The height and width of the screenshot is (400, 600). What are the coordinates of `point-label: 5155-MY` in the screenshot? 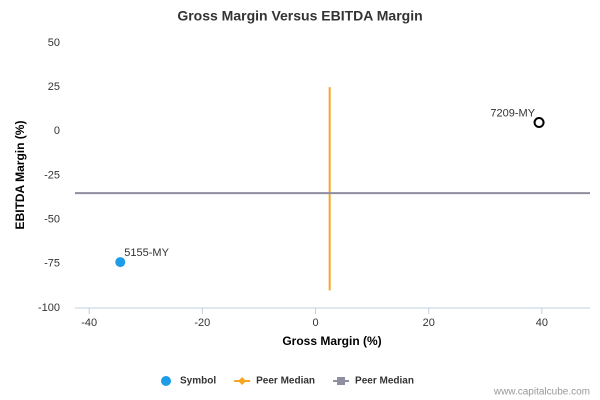 It's located at (146, 253).